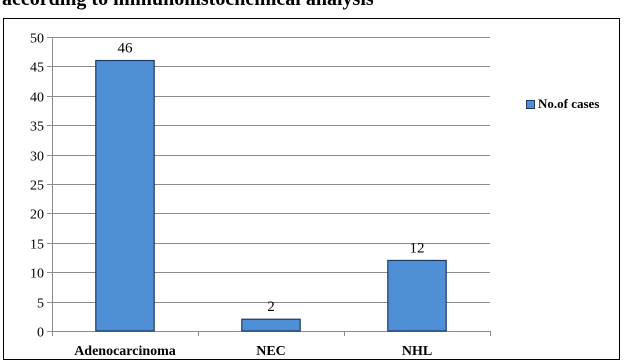 Image resolution: width=625 pixels, height=362 pixels. What do you see at coordinates (271, 333) in the screenshot?
I see `x-axis` at bounding box center [271, 333].